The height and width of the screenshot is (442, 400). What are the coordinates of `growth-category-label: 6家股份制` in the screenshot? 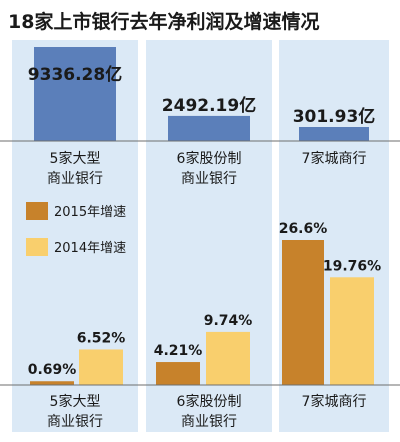 It's located at (209, 401).